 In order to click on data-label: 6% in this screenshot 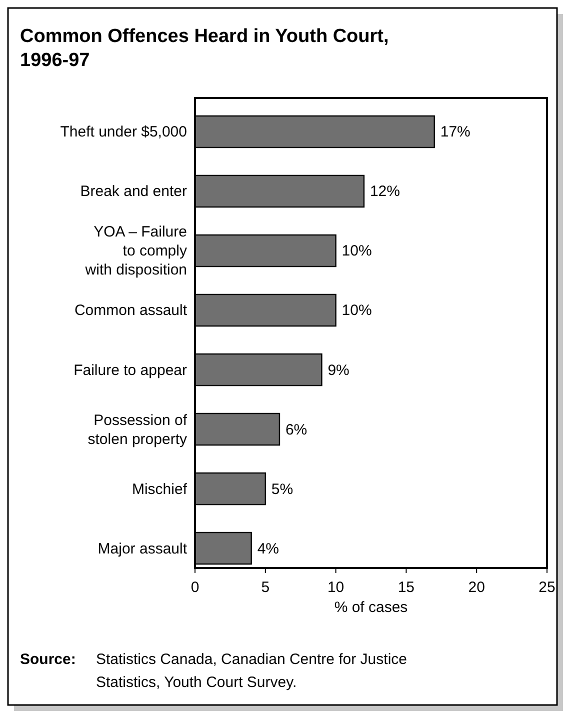, I will do `click(296, 429)`.